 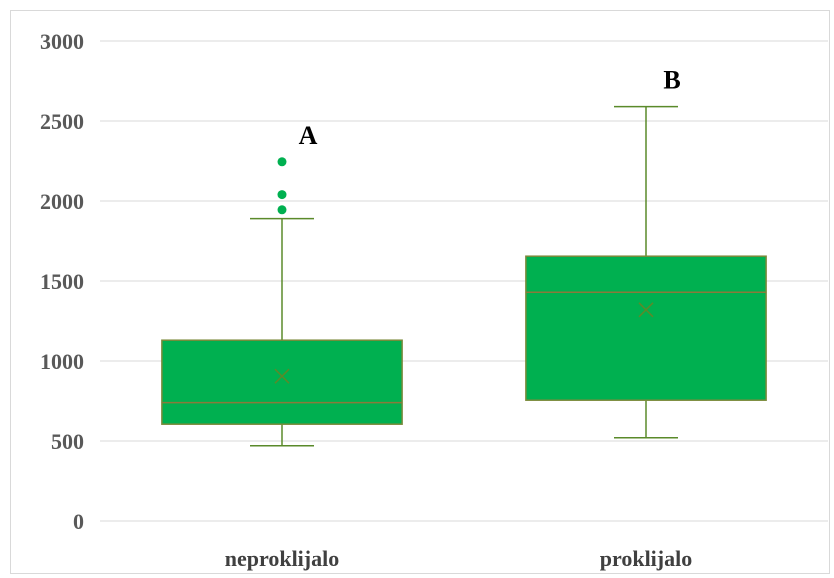 I want to click on y-tick-label: 500, so click(x=67, y=441).